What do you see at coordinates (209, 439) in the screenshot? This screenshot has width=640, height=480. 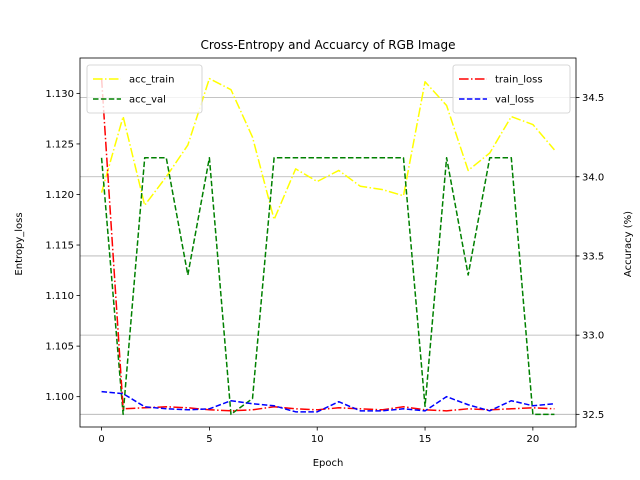 I see `x-tick-label: 5` at bounding box center [209, 439].